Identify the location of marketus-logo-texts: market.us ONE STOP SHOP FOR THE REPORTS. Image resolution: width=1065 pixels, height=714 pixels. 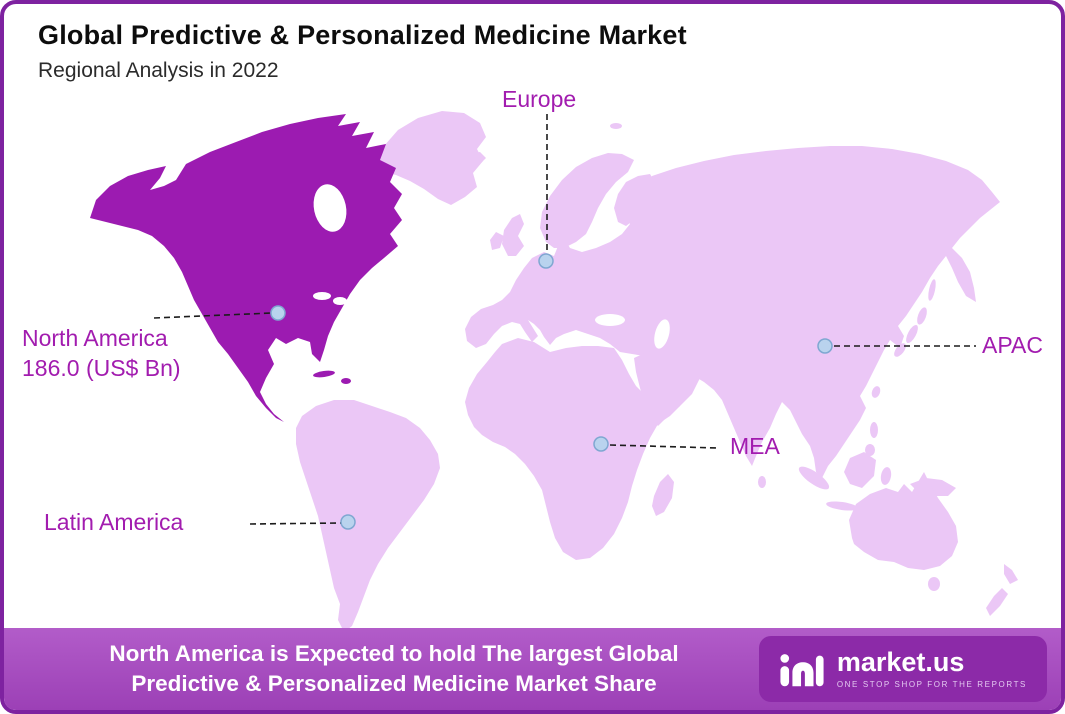
(931, 668).